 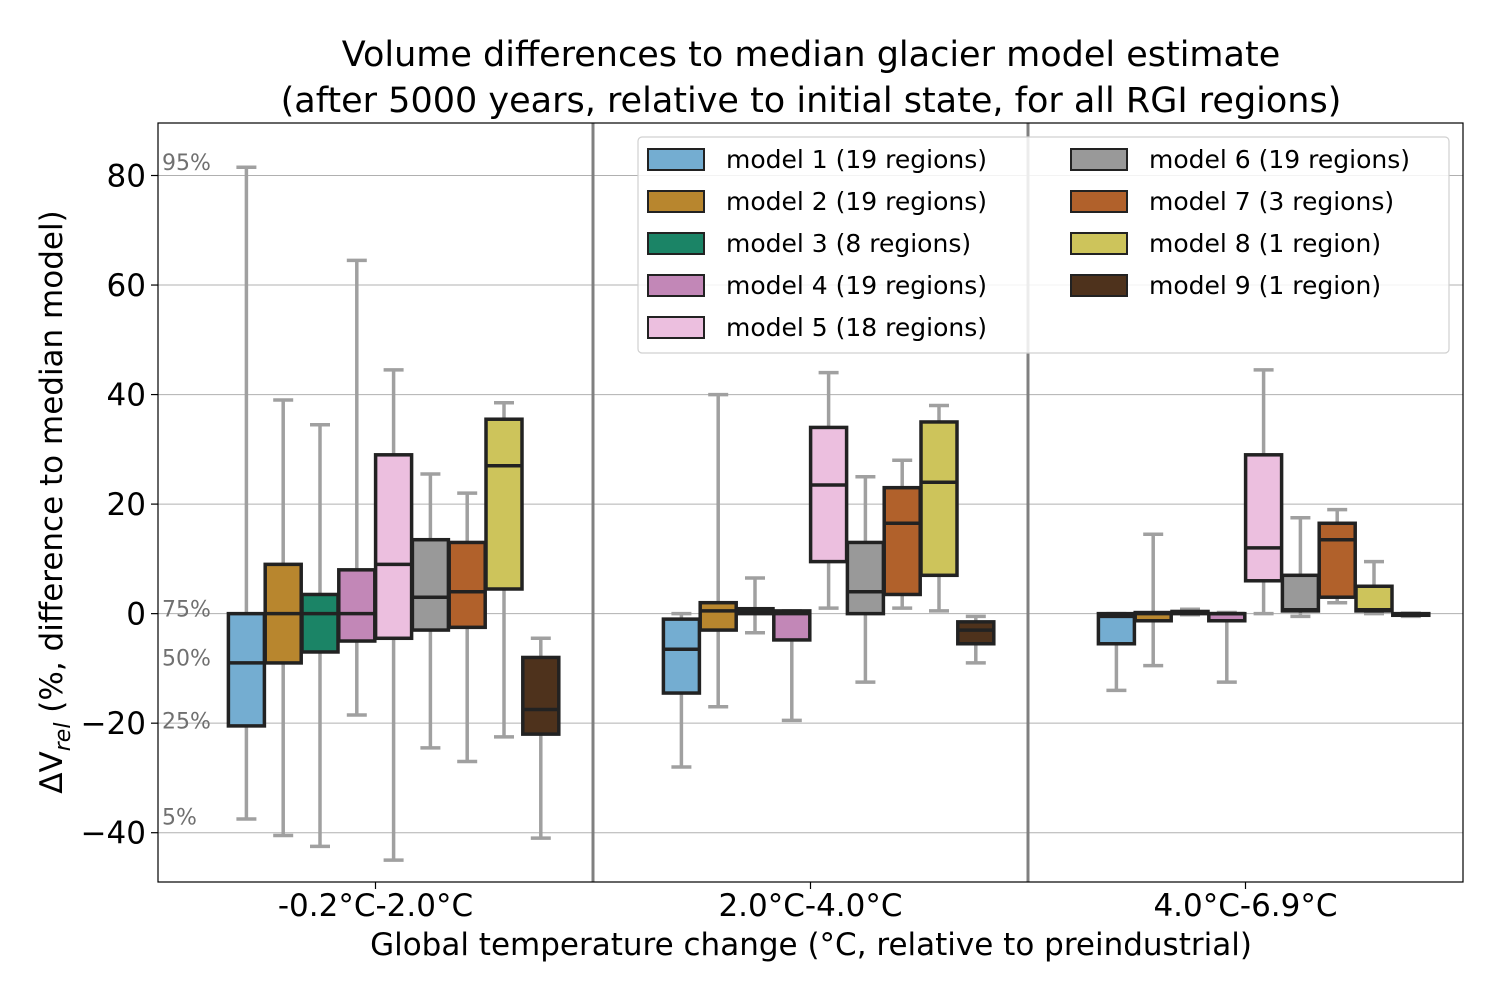 I want to click on legend-label: model 5 (18 regions), so click(x=856, y=327).